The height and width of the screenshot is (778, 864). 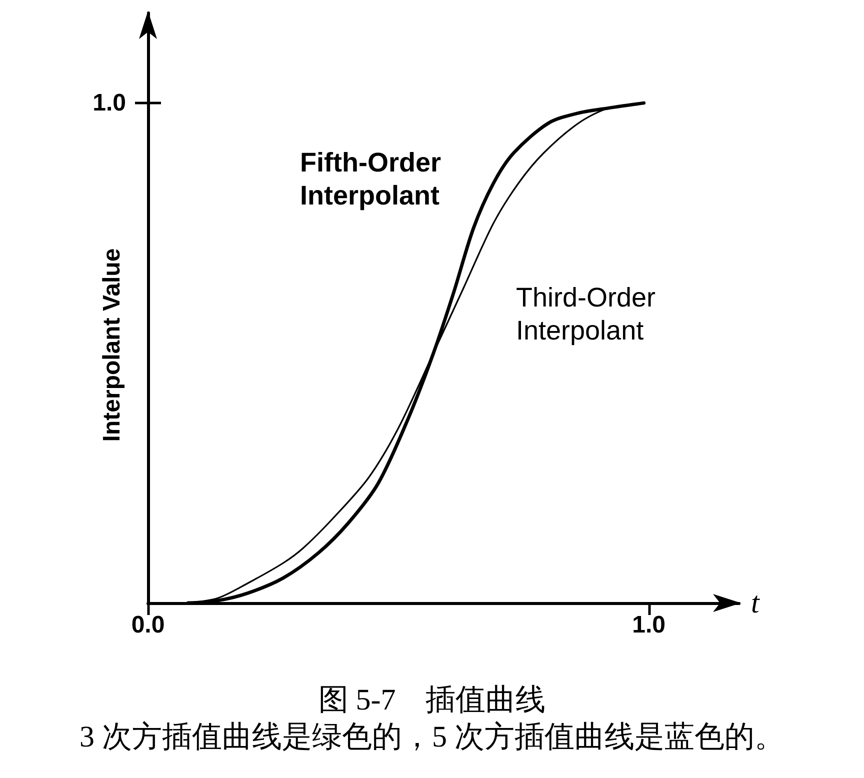 What do you see at coordinates (112, 345) in the screenshot?
I see `y-axis-title: Interpolant Value` at bounding box center [112, 345].